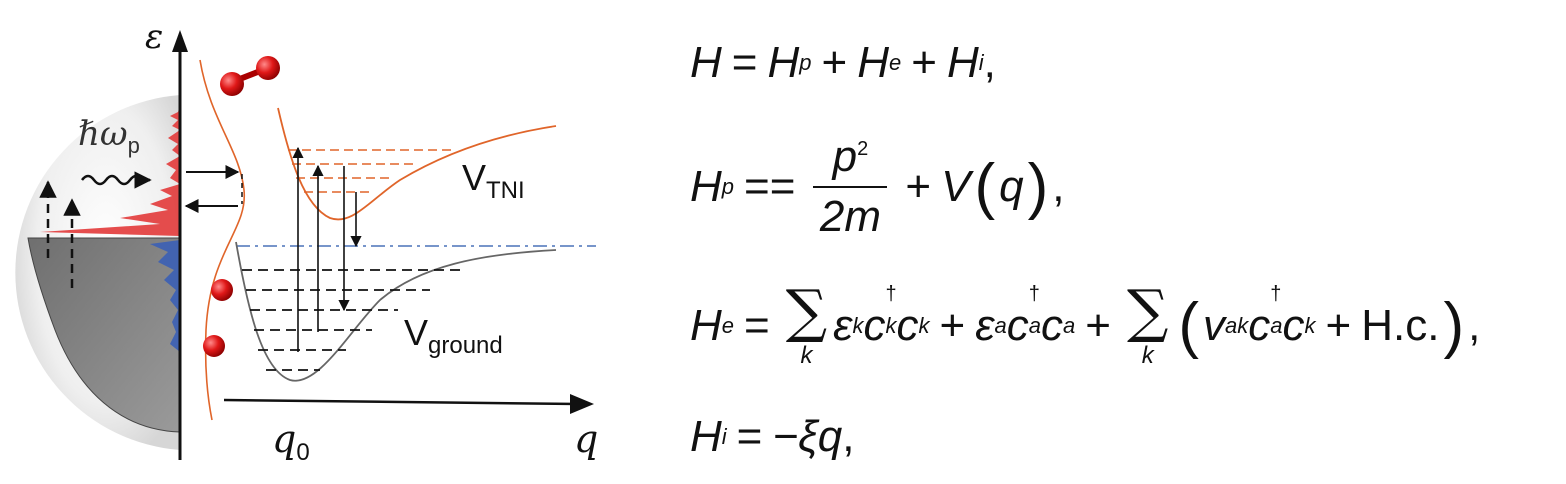 The image size is (1566, 484). Describe the element at coordinates (505, 190) in the screenshot. I see `tni-curve-sub: TNI` at that location.